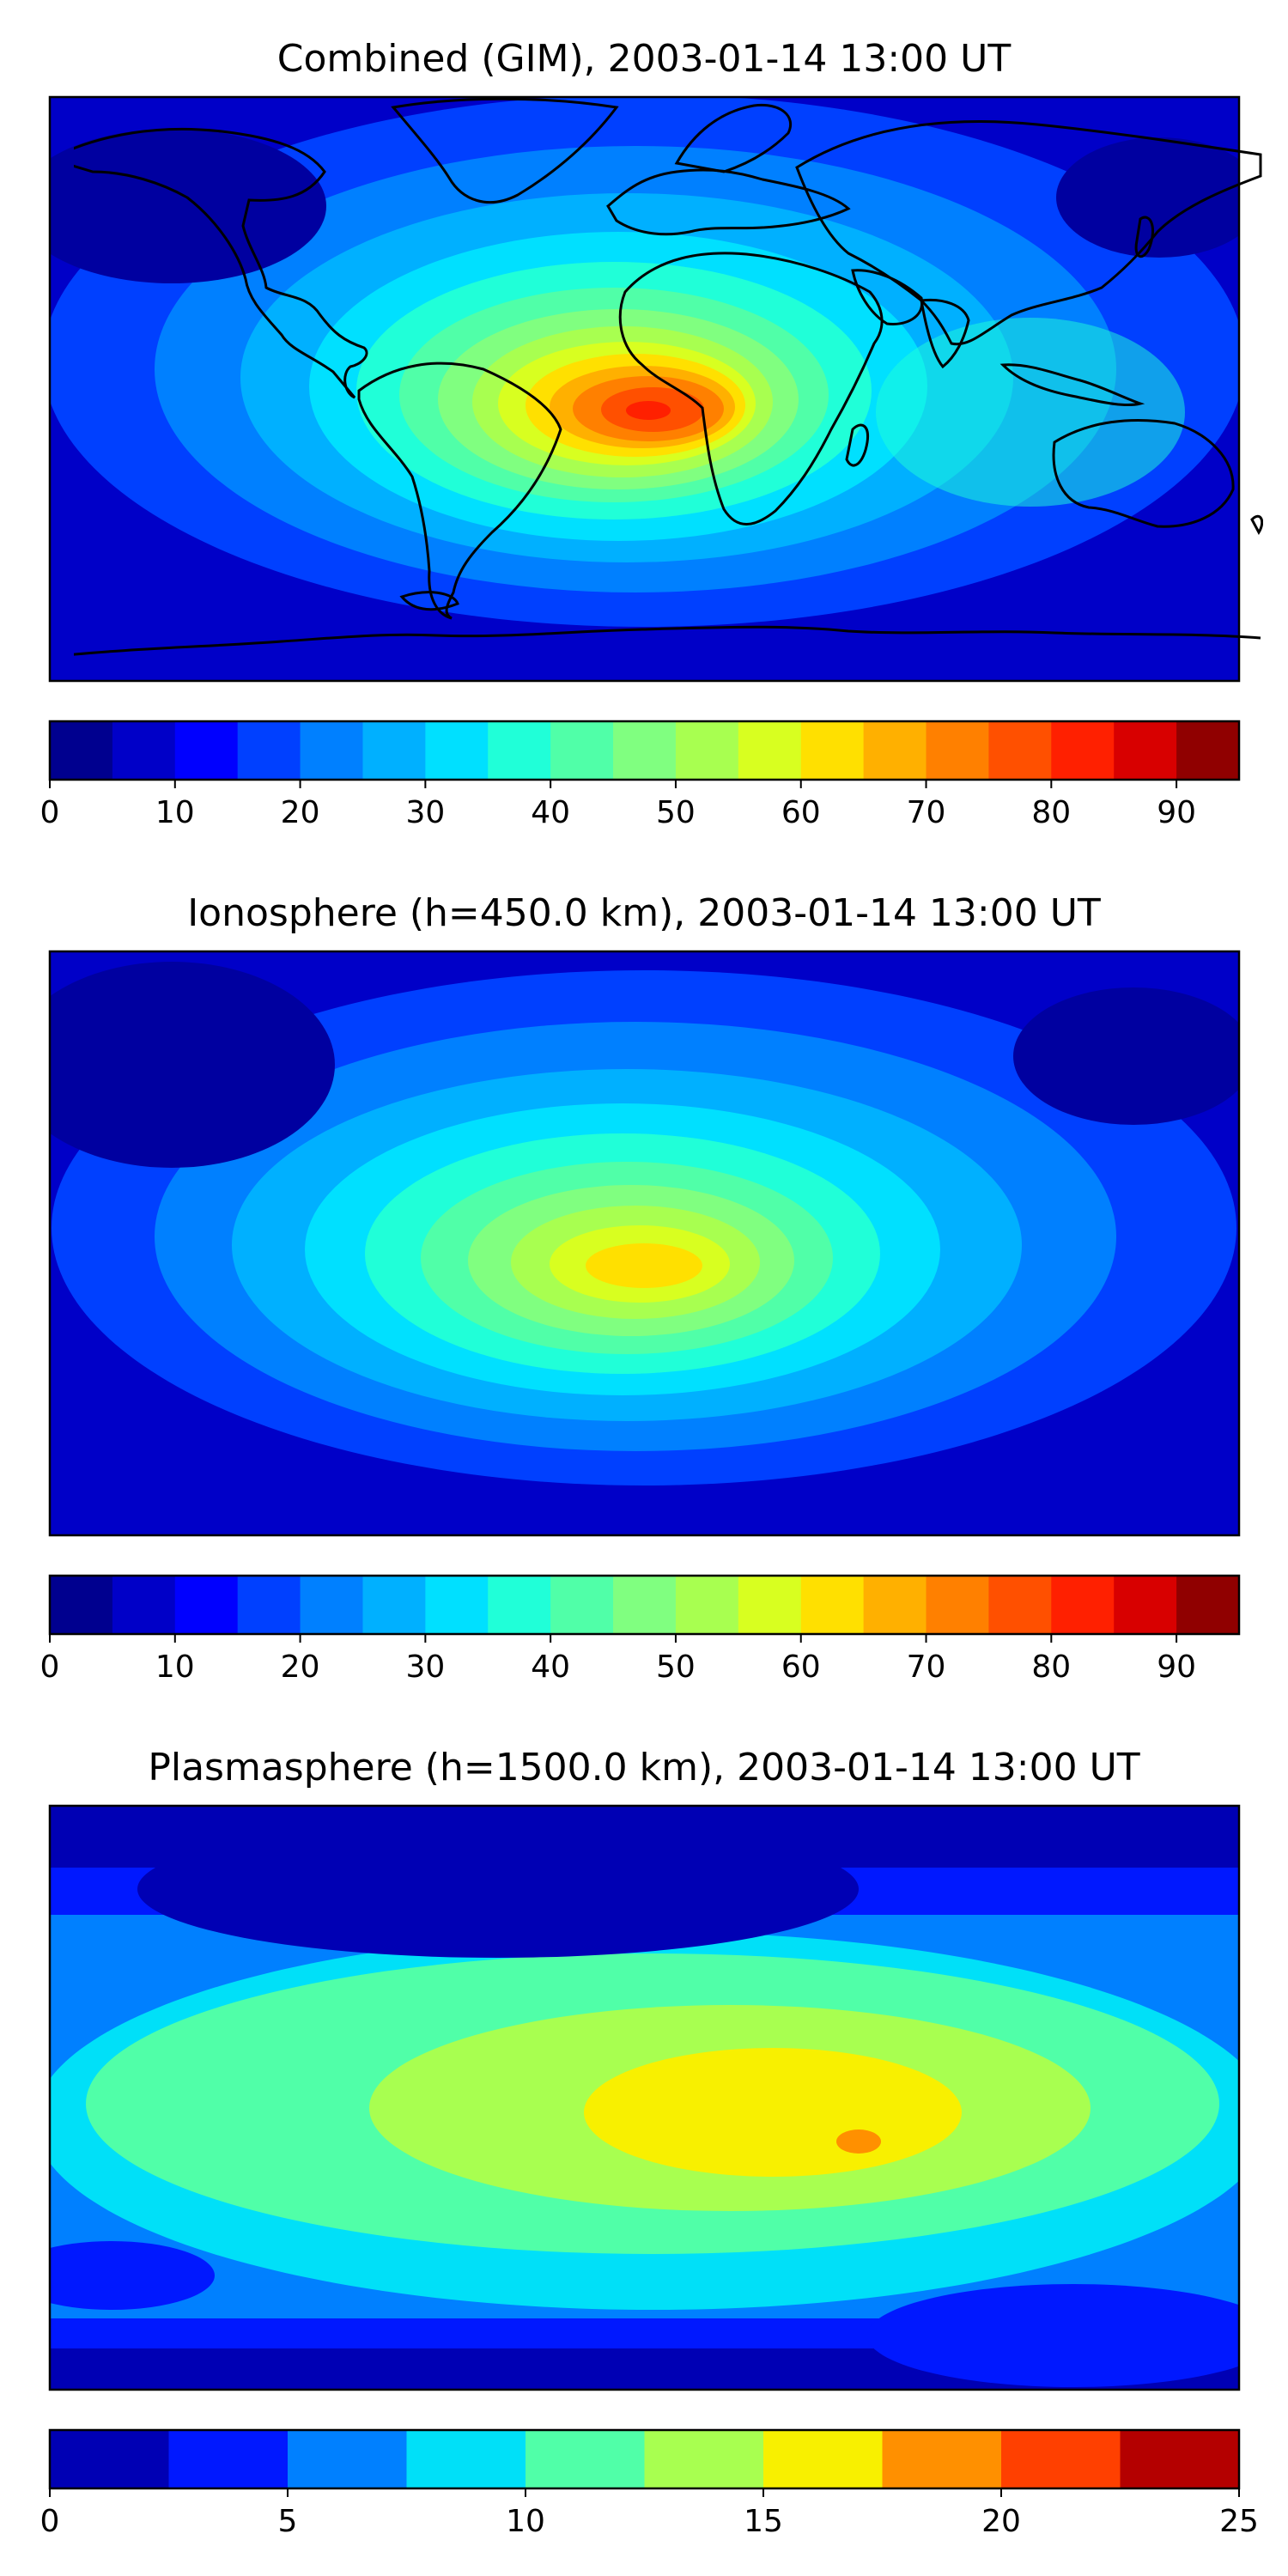  I want to click on colorbar-tick-label: 25, so click(1239, 2522).